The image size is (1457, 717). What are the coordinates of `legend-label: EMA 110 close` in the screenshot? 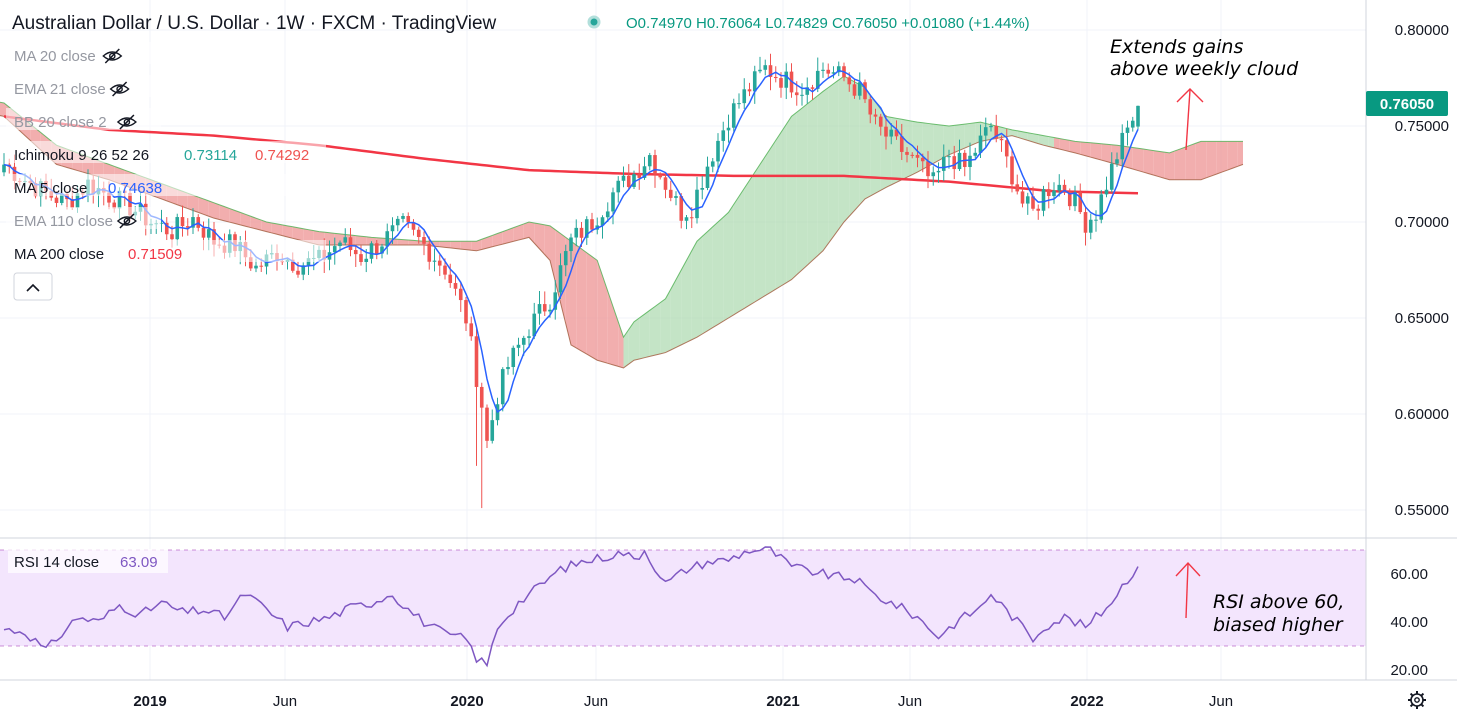 It's located at (63, 221).